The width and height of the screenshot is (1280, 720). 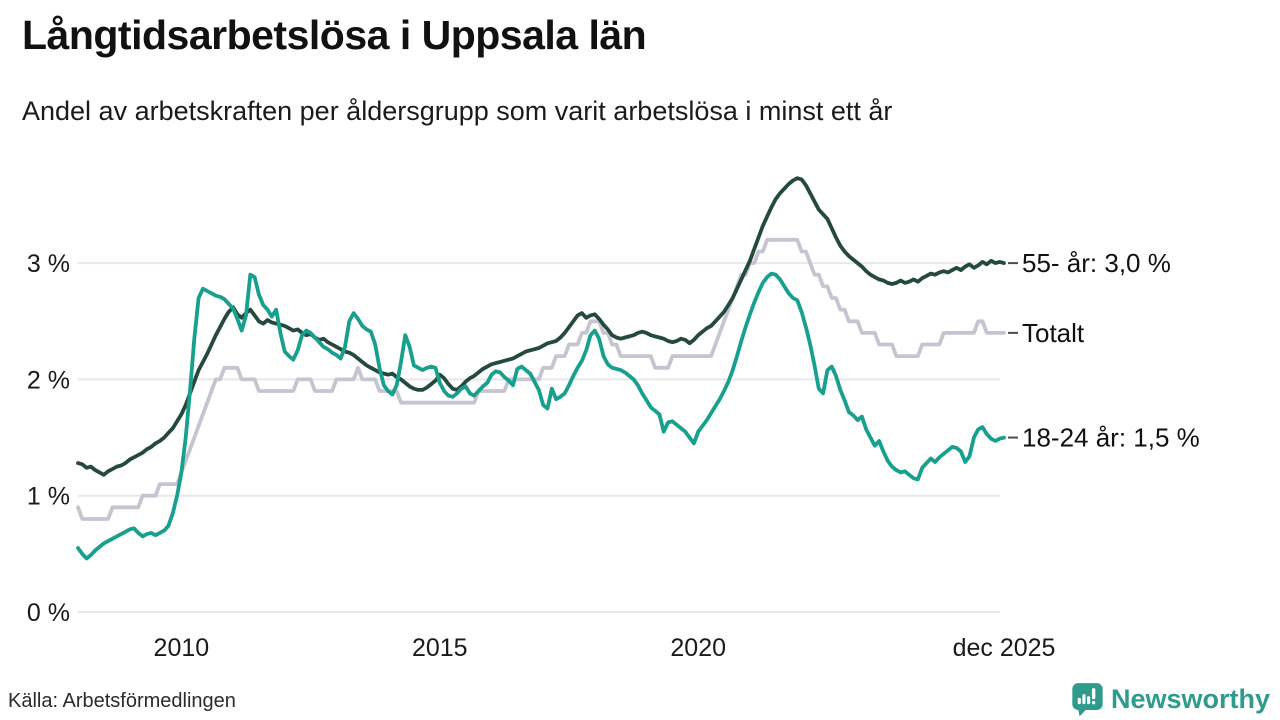 I want to click on y-axis-tick-label: 3 %, so click(x=48, y=264).